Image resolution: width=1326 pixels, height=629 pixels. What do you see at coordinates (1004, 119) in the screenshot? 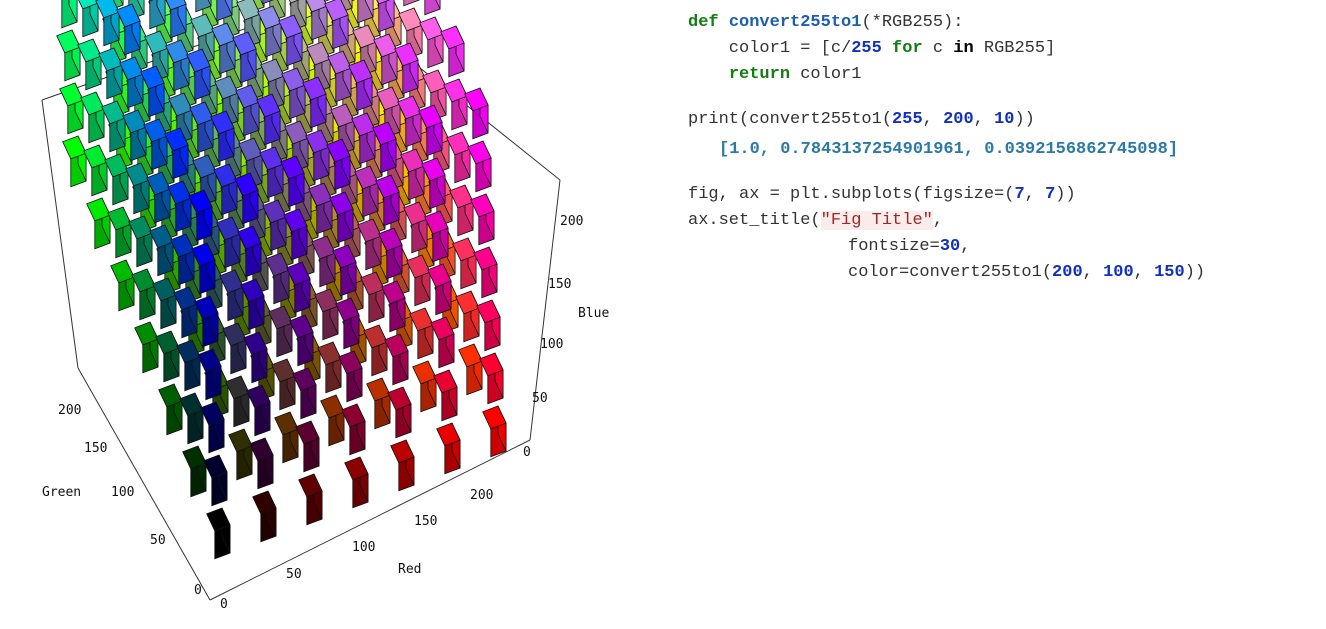
I see `number-literal: 10` at bounding box center [1004, 119].